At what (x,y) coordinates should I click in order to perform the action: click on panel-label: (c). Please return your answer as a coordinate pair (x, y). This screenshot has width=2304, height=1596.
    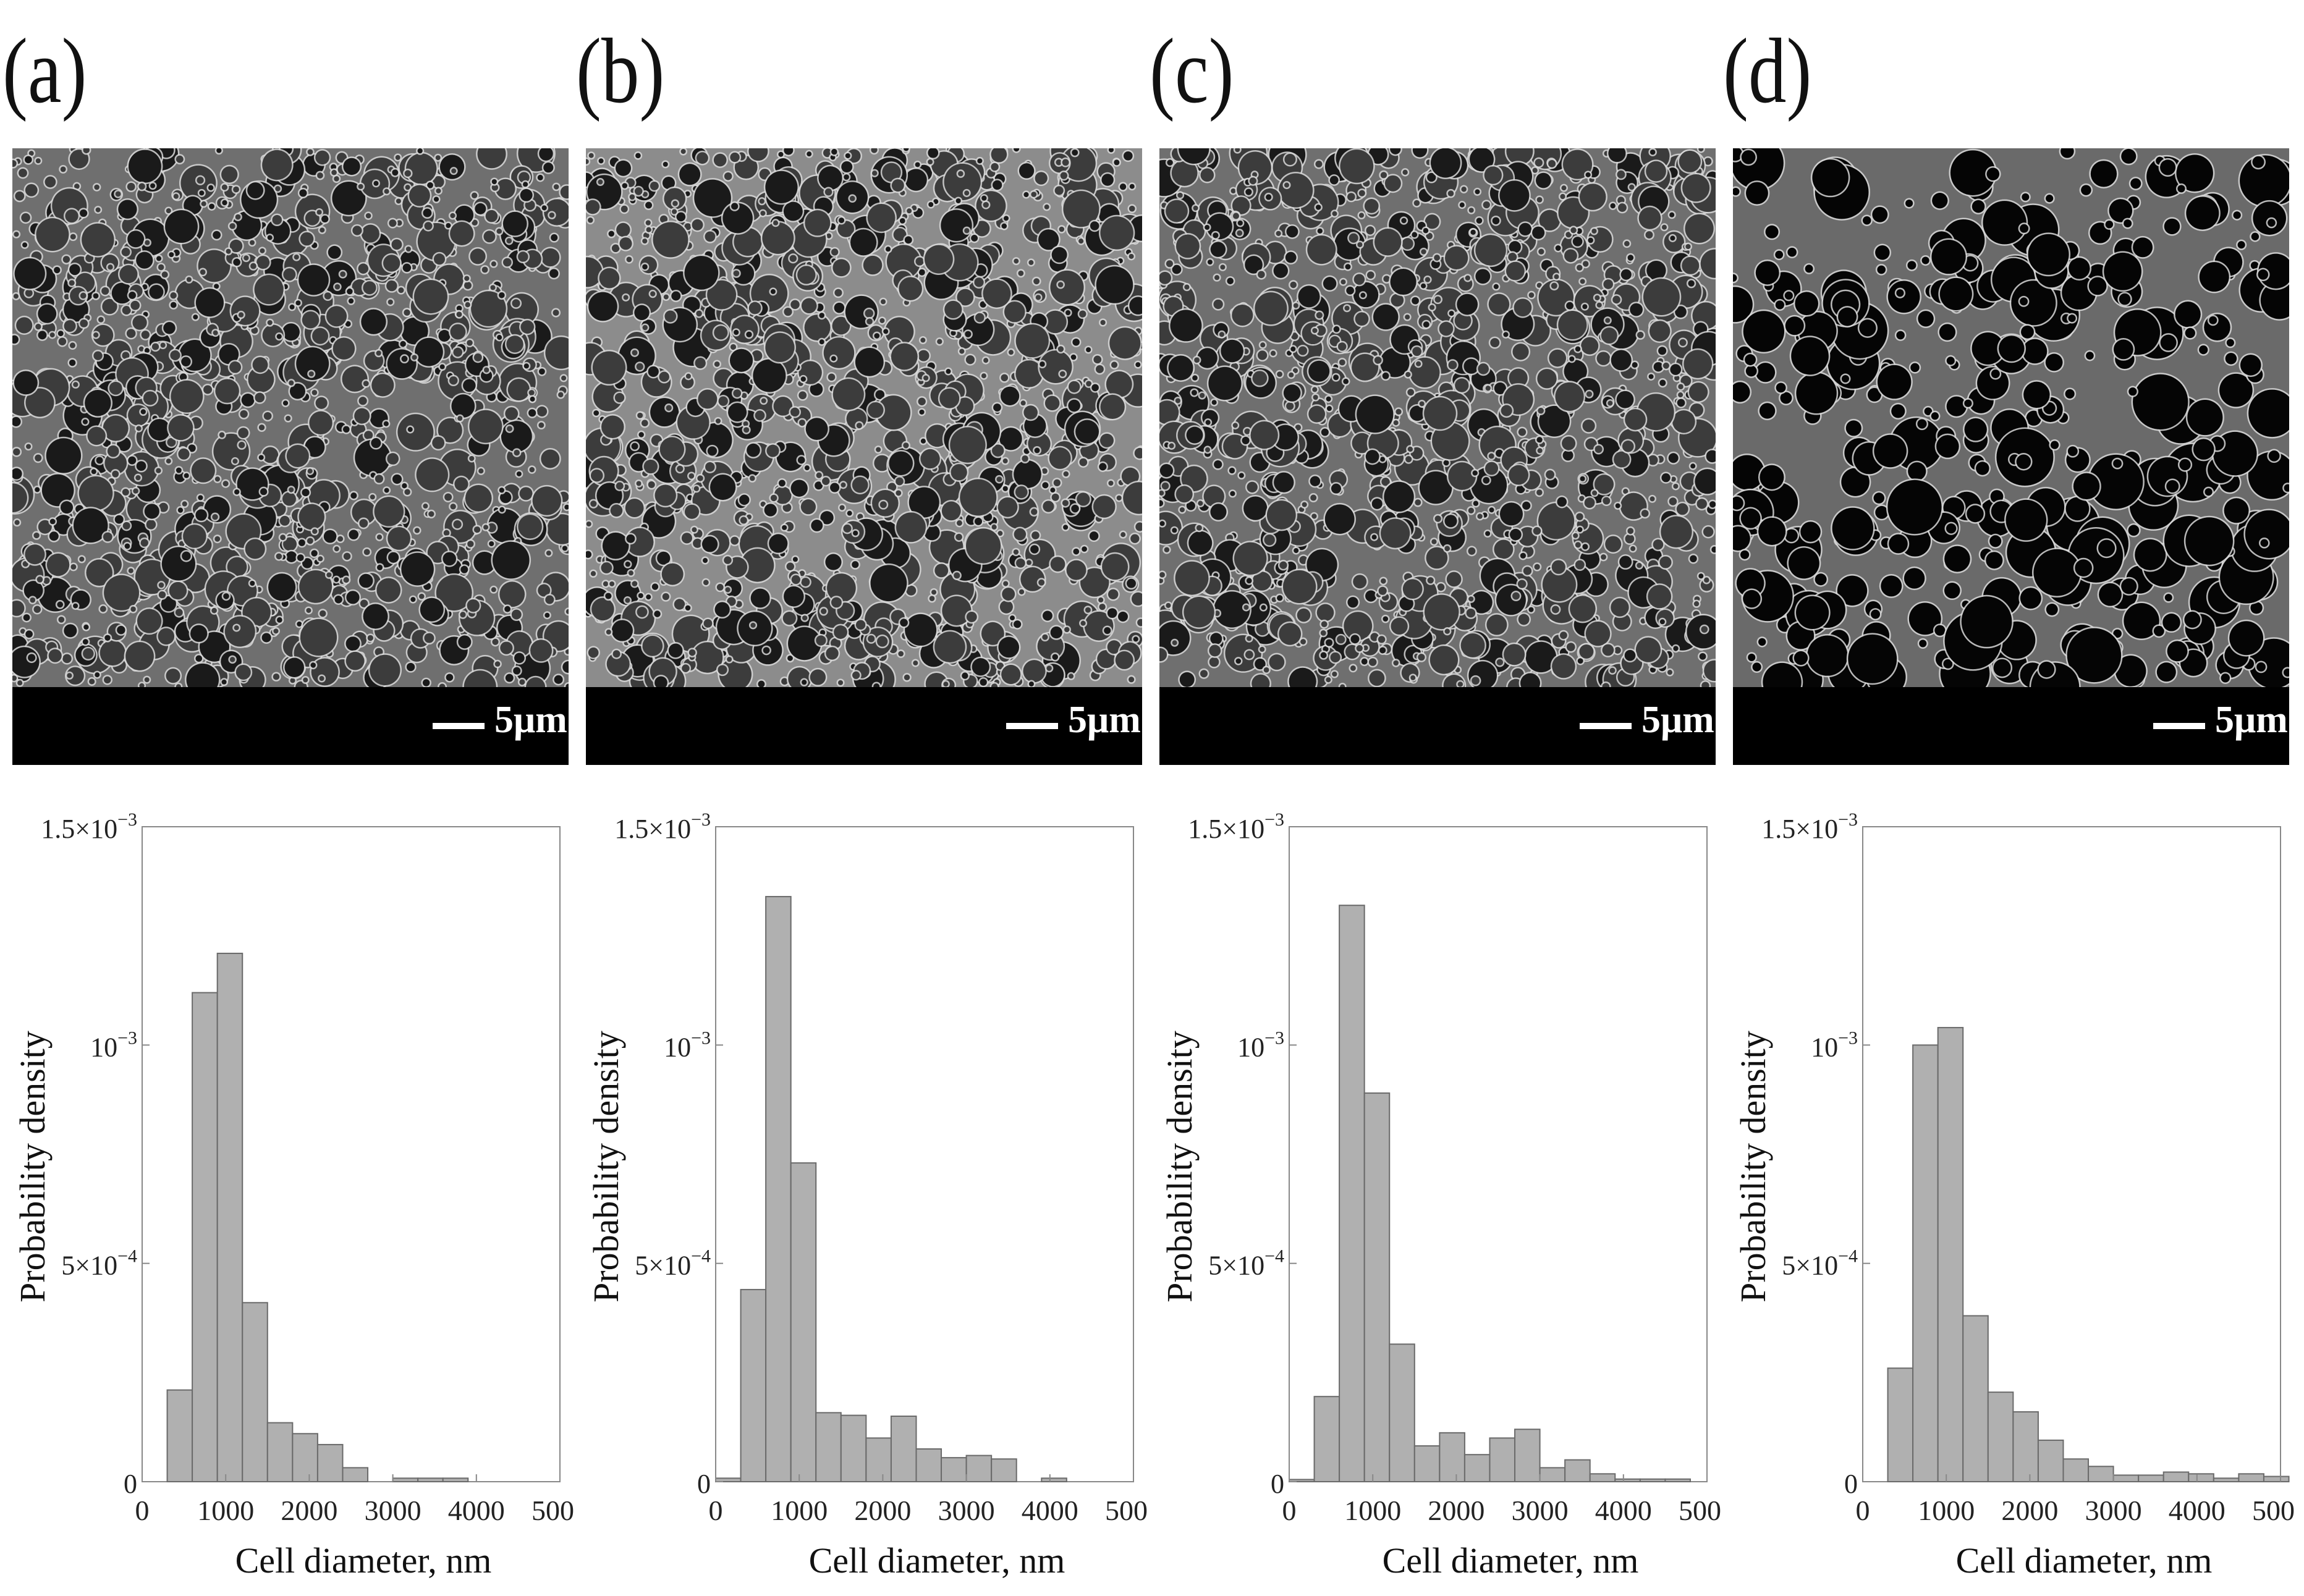
    Looking at the image, I should click on (1192, 71).